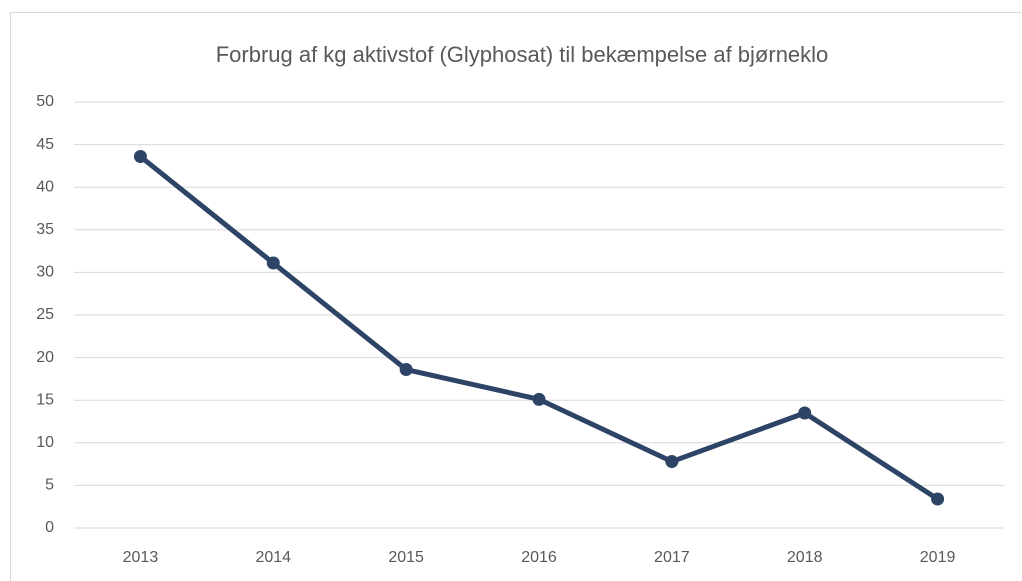 The width and height of the screenshot is (1022, 581). Describe the element at coordinates (45, 442) in the screenshot. I see `y-tick-label: 10` at that location.